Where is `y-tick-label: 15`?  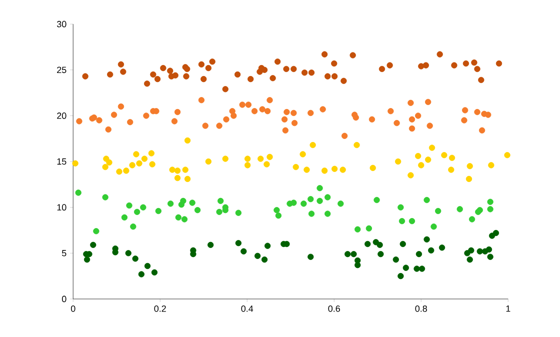
y-tick-label: 15 is located at coordinates (61, 161).